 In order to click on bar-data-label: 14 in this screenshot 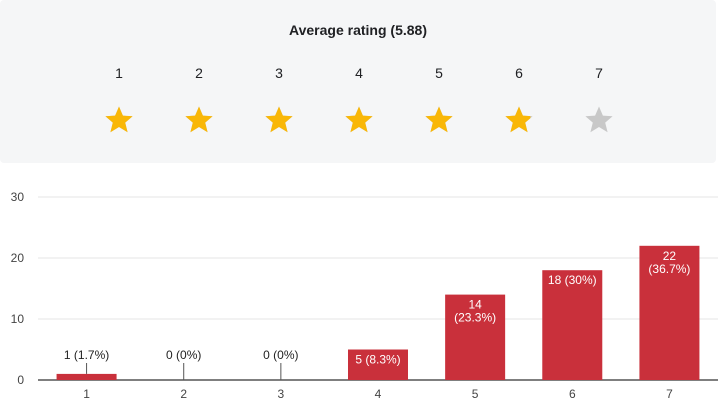, I will do `click(475, 305)`.